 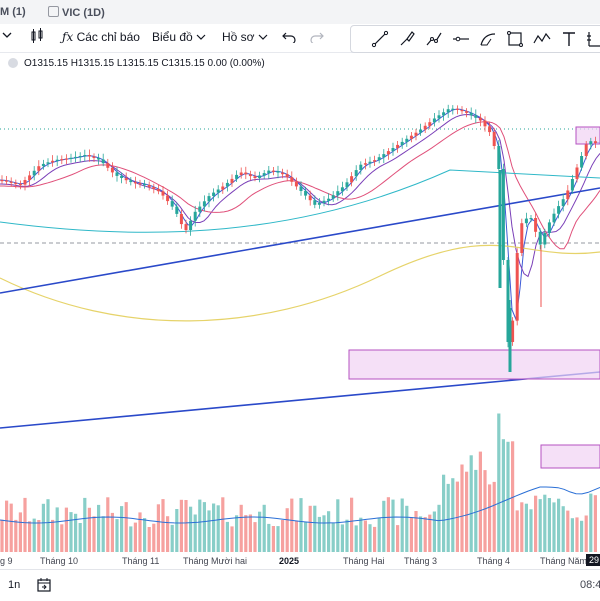 What do you see at coordinates (289, 37) in the screenshot?
I see `undo-icon` at bounding box center [289, 37].